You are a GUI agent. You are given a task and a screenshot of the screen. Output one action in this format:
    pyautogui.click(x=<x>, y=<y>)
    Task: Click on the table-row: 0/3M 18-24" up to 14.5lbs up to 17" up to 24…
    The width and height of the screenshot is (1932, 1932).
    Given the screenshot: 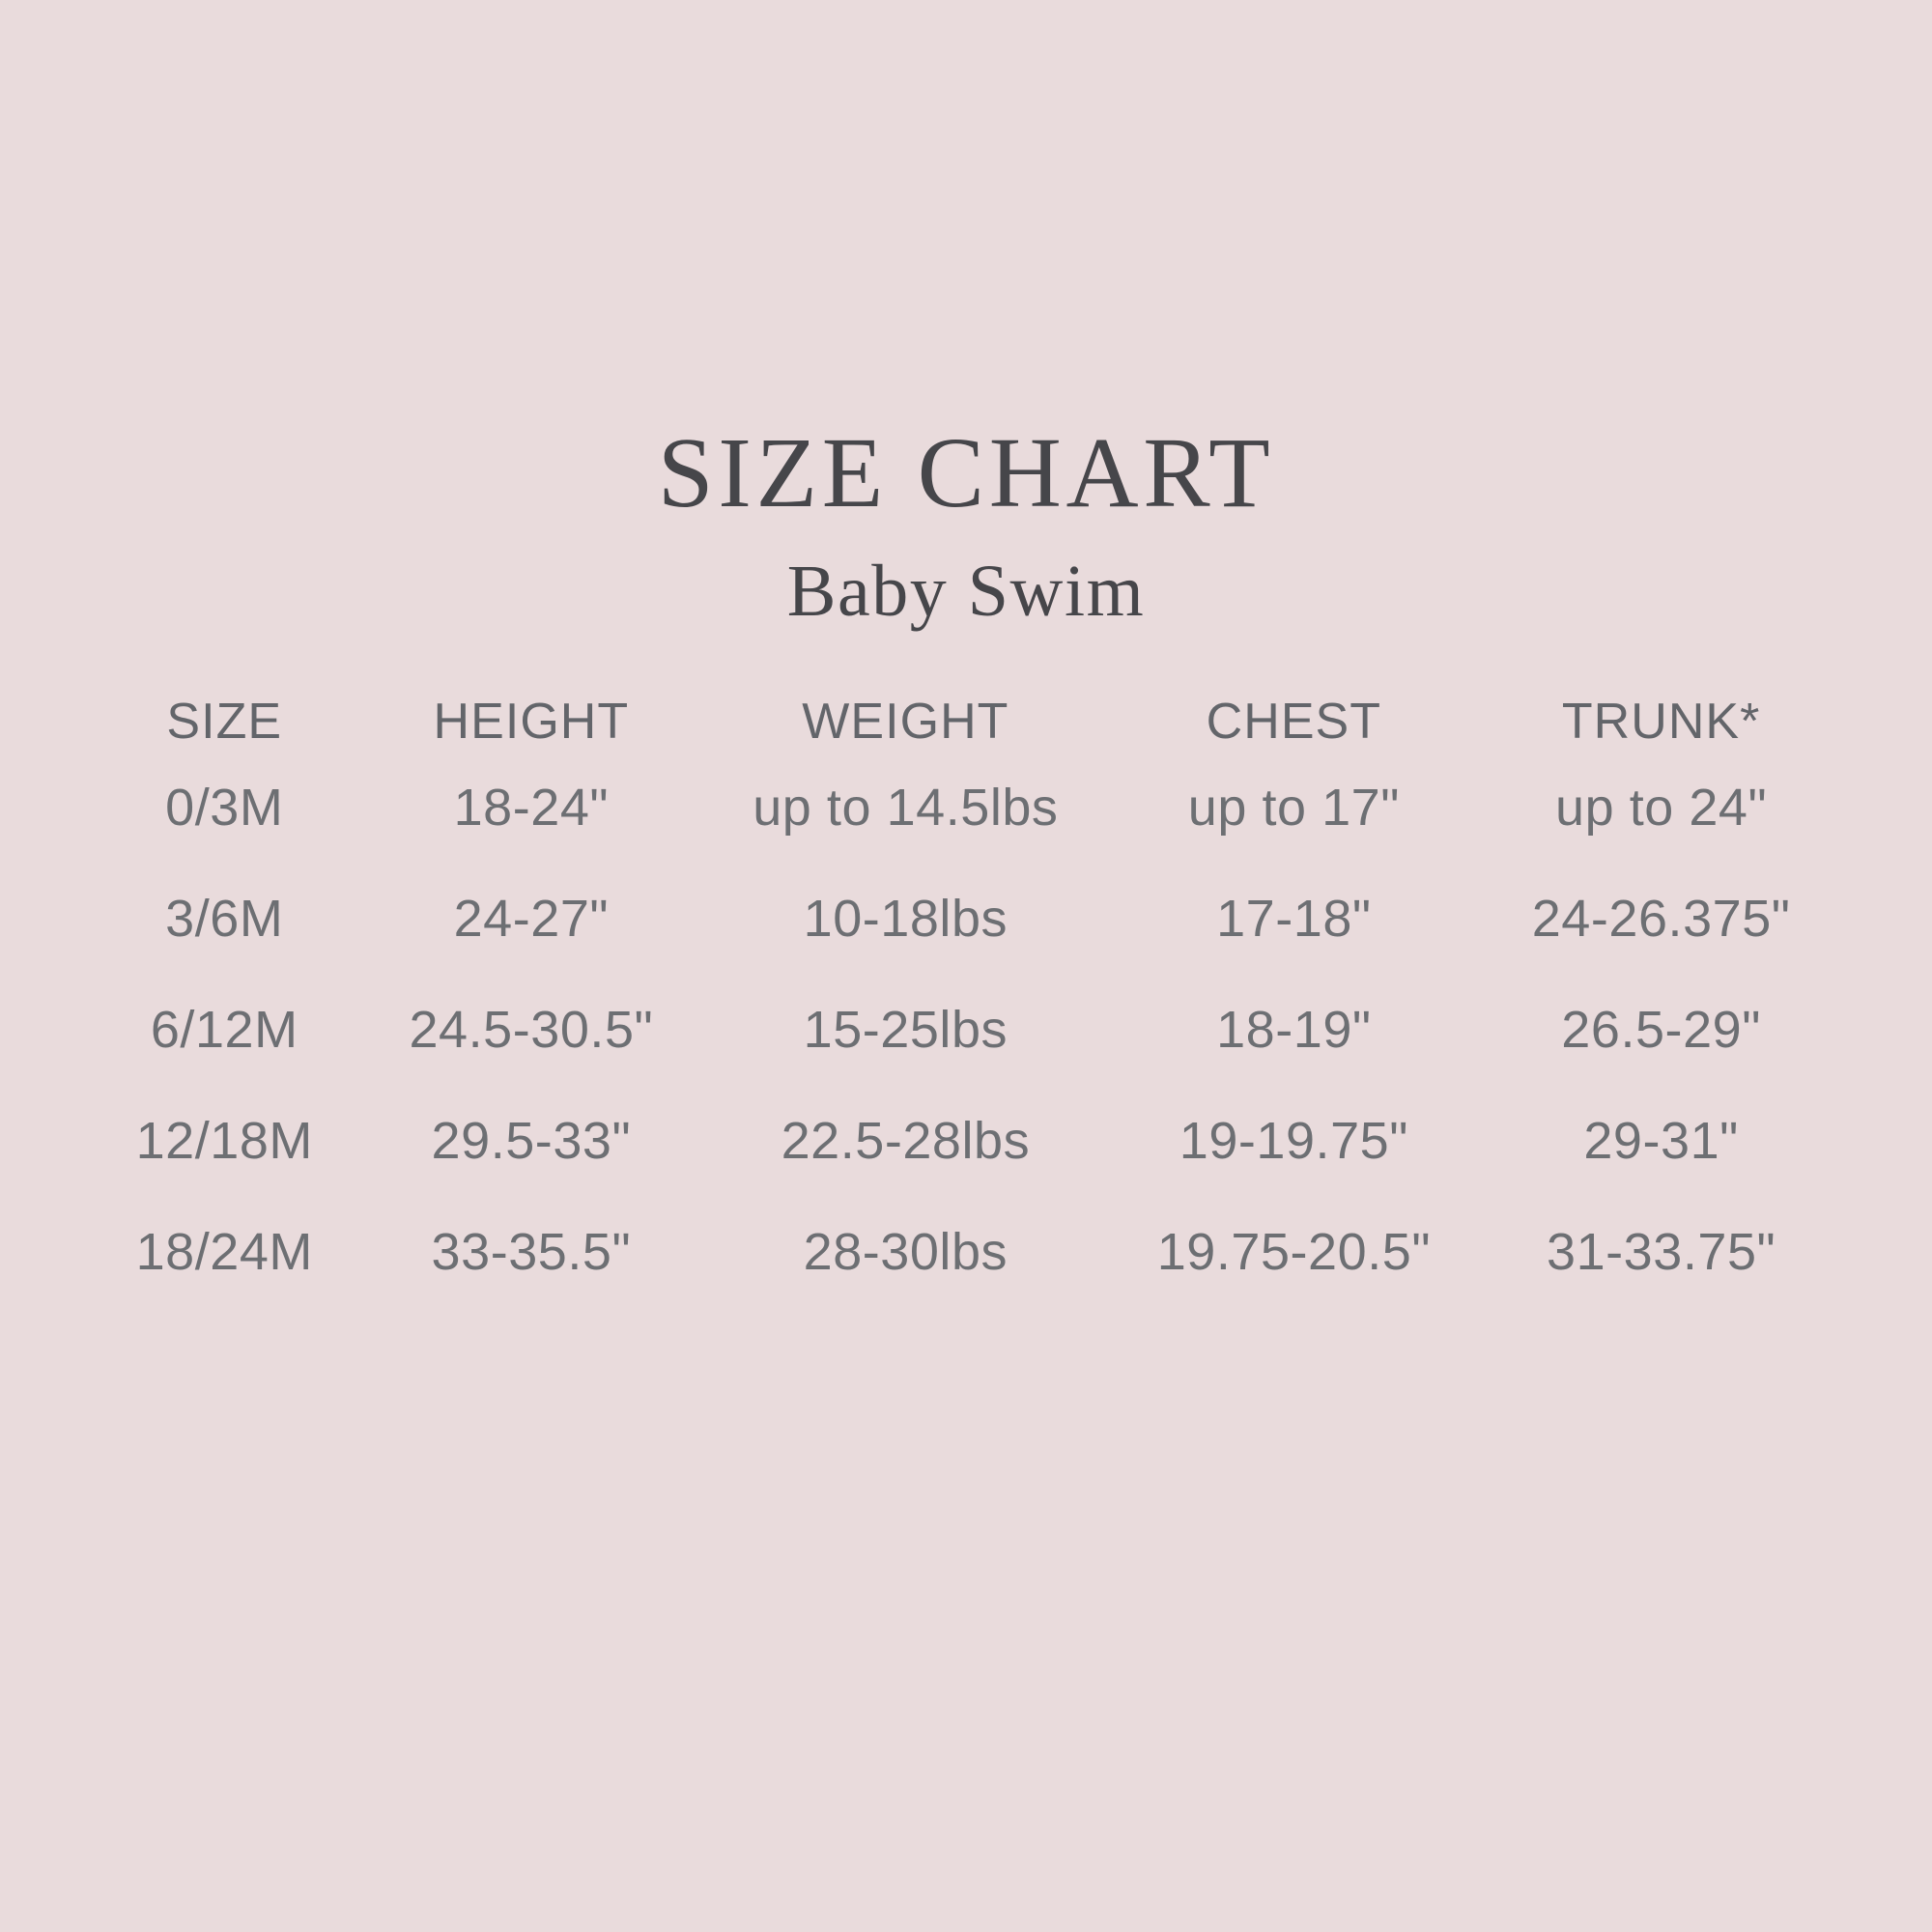 What is the action you would take?
    pyautogui.click(x=966, y=807)
    